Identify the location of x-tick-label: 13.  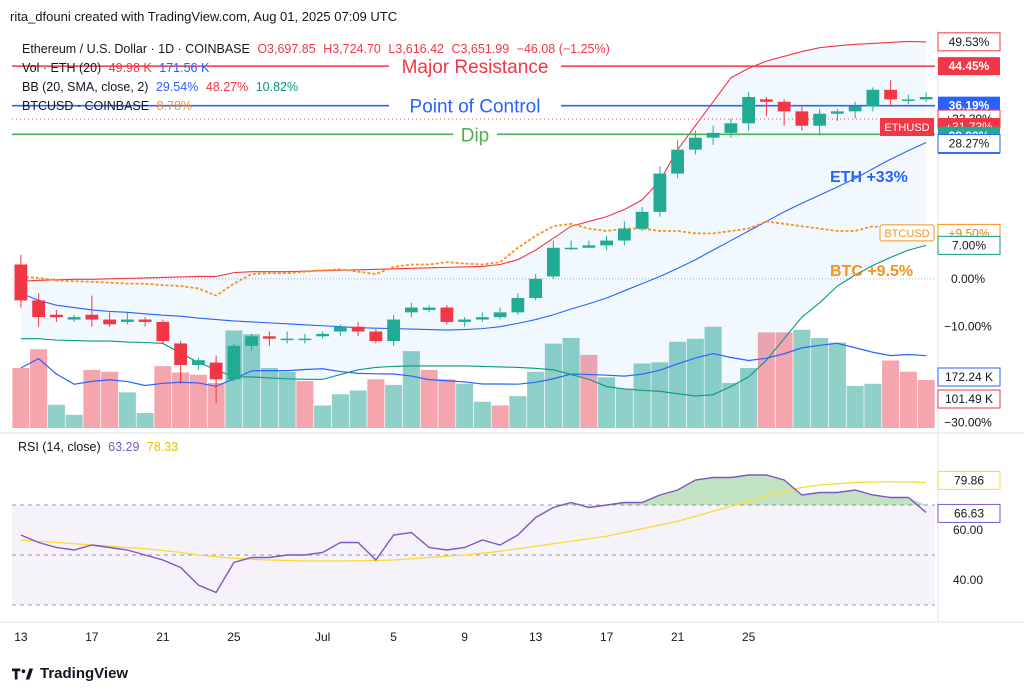
(536, 637).